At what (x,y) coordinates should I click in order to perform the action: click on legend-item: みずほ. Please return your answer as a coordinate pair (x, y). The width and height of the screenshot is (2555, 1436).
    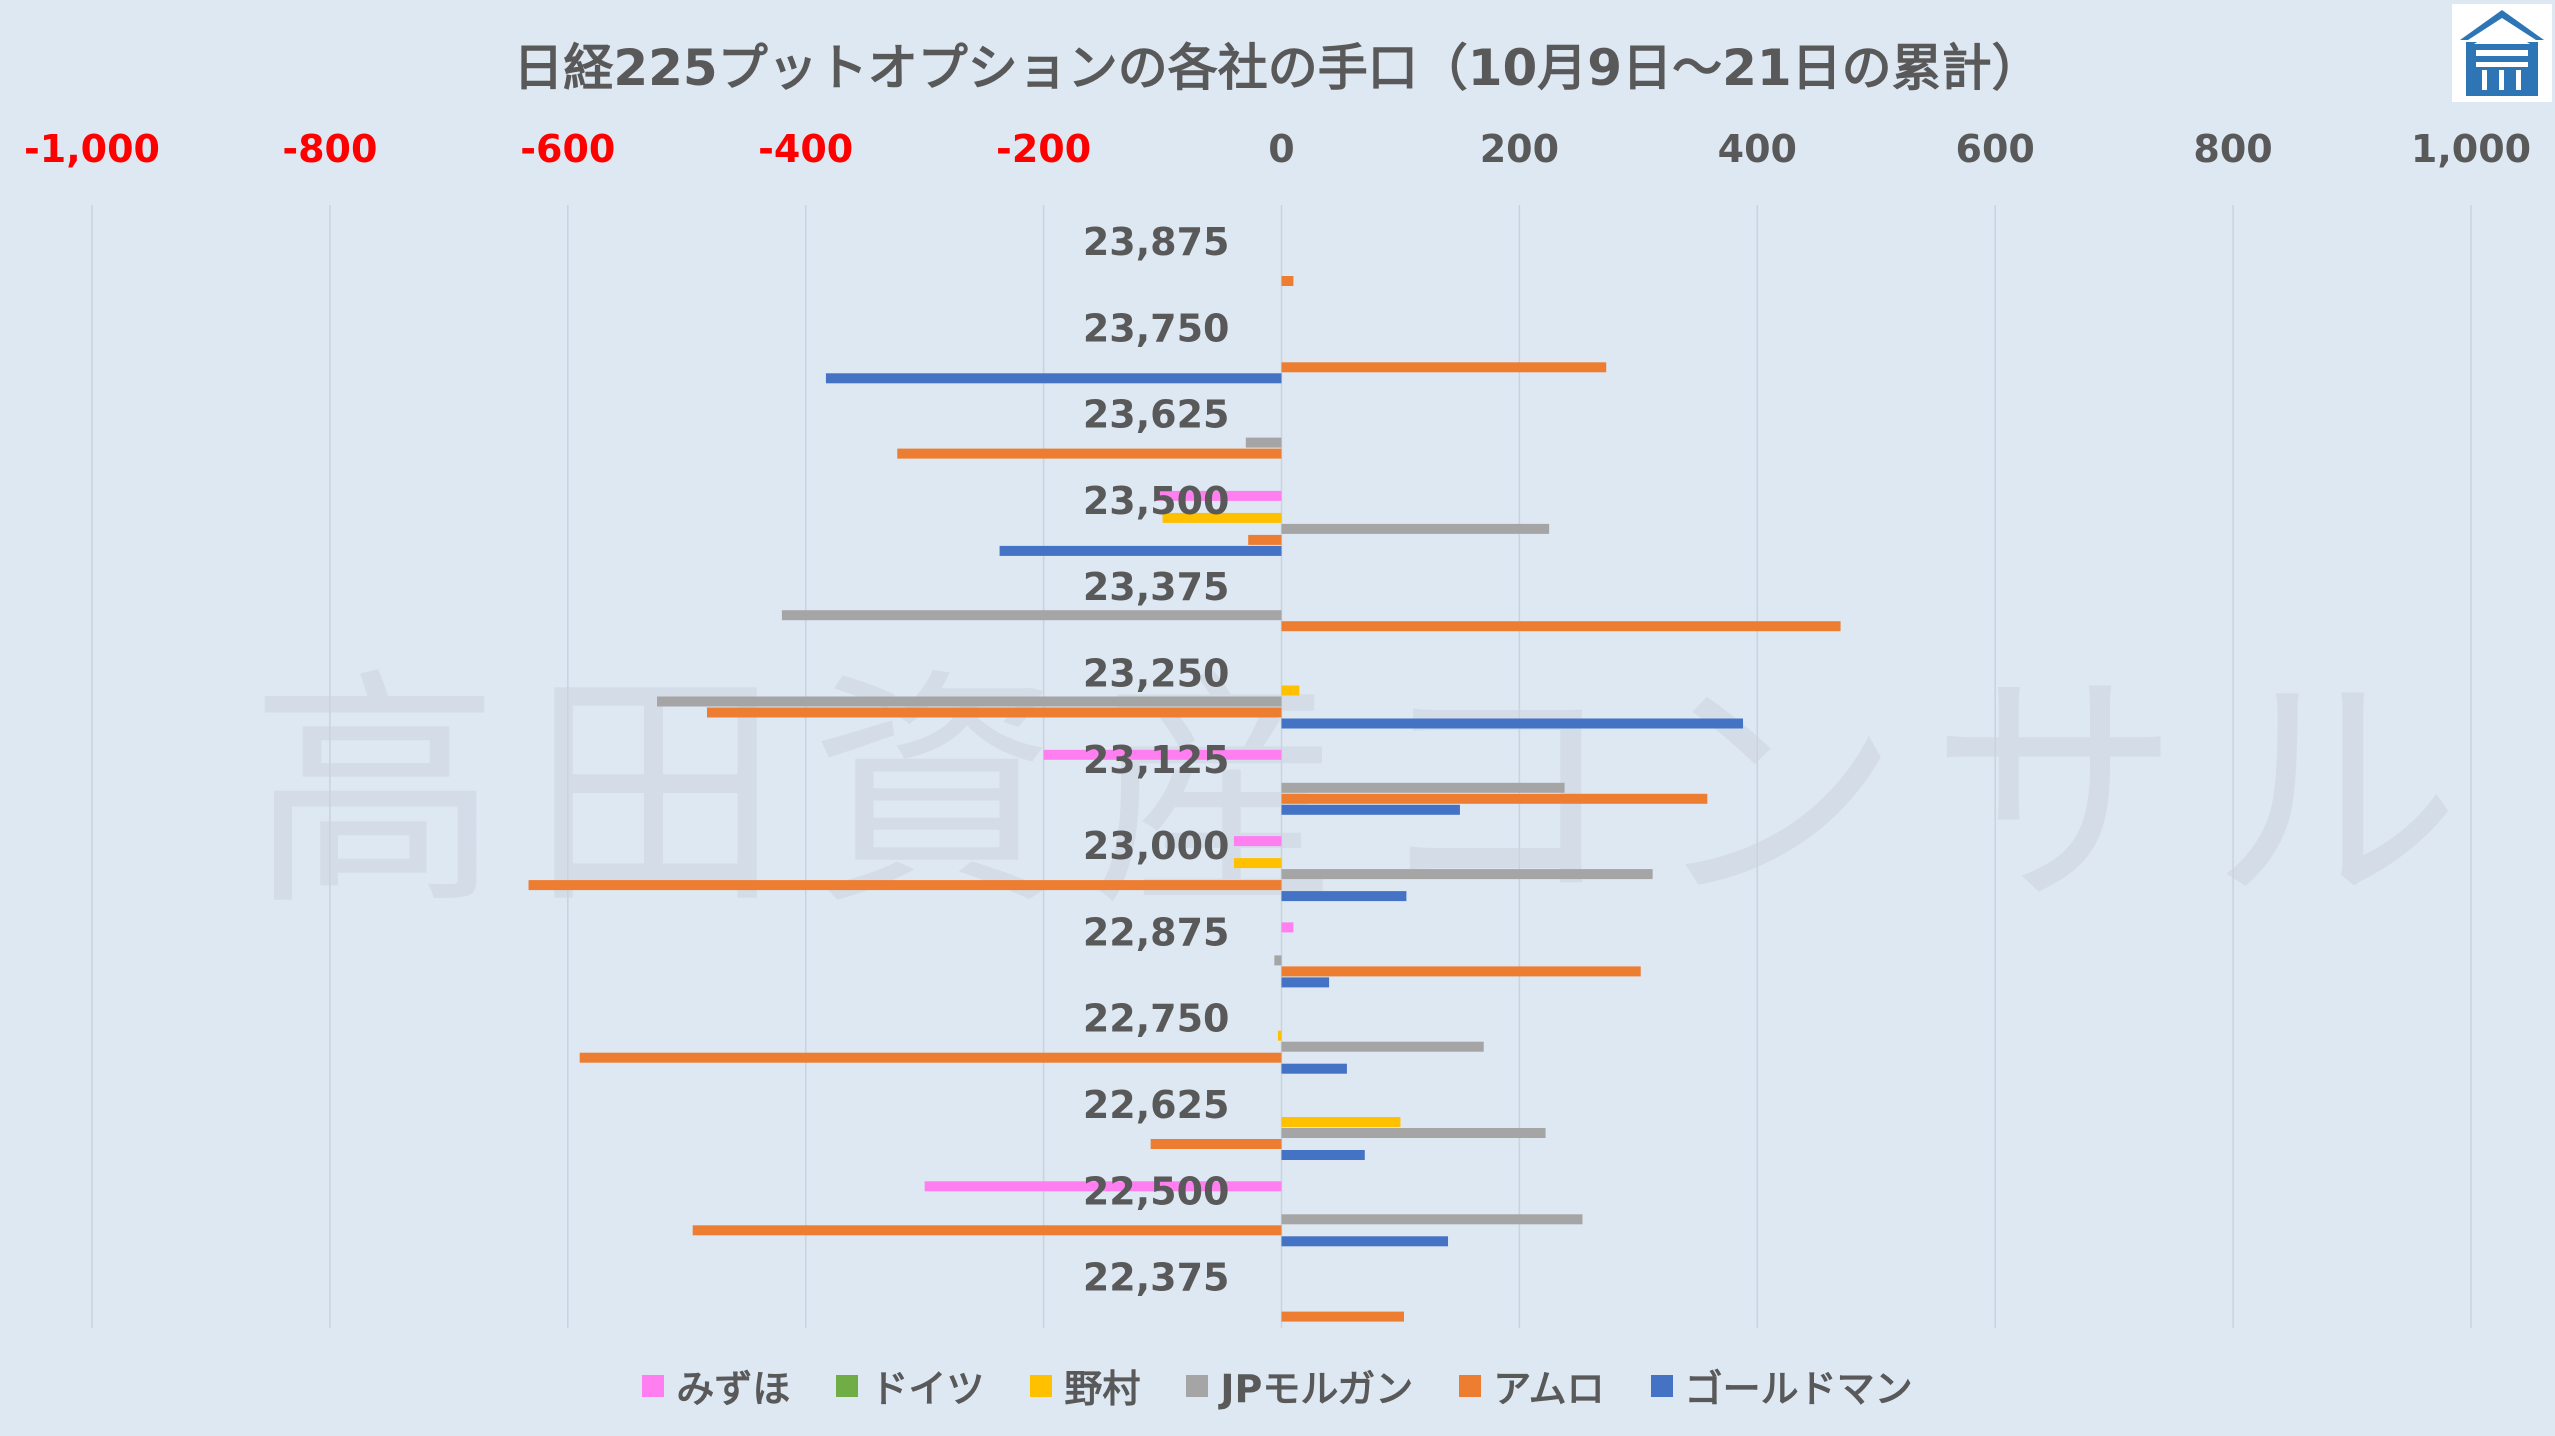
    Looking at the image, I should click on (716, 1385).